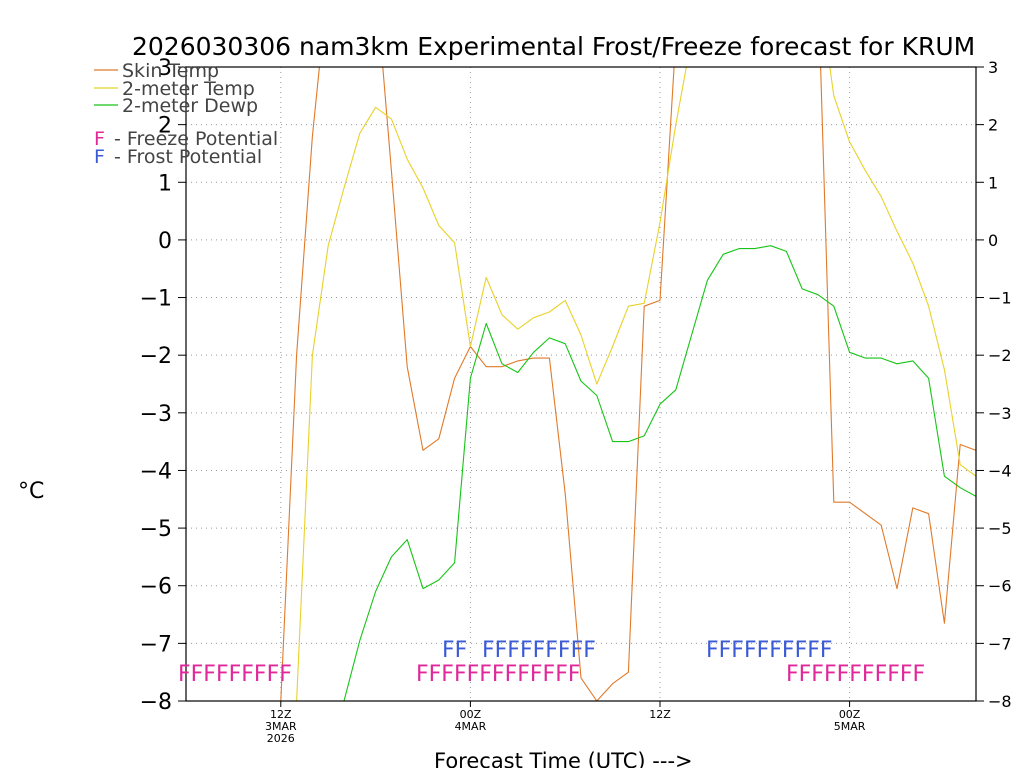  I want to click on x-tick-label: 2026, so click(281, 738).